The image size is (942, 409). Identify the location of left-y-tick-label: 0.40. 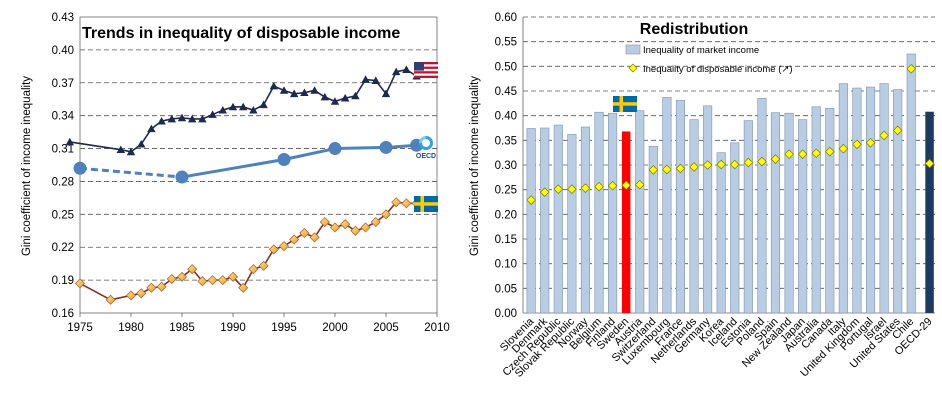
(63, 51).